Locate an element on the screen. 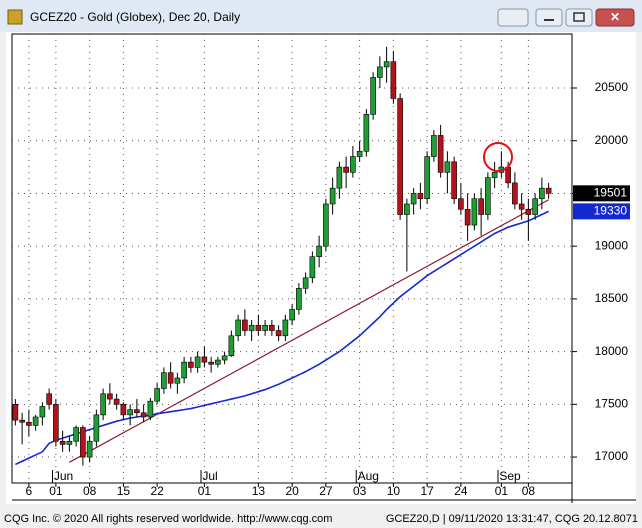 The image size is (642, 528). x-tick-label: 15 is located at coordinates (124, 491).